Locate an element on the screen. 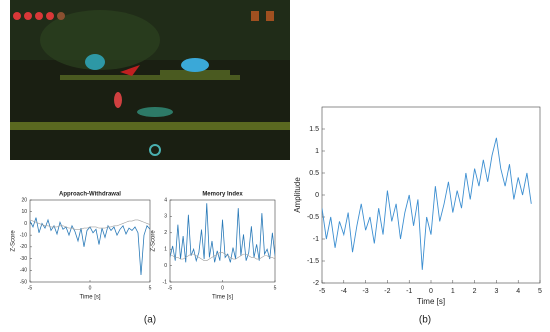 Image resolution: width=550 pixels, height=332 pixels. x-tick-label: -2 is located at coordinates (387, 291).